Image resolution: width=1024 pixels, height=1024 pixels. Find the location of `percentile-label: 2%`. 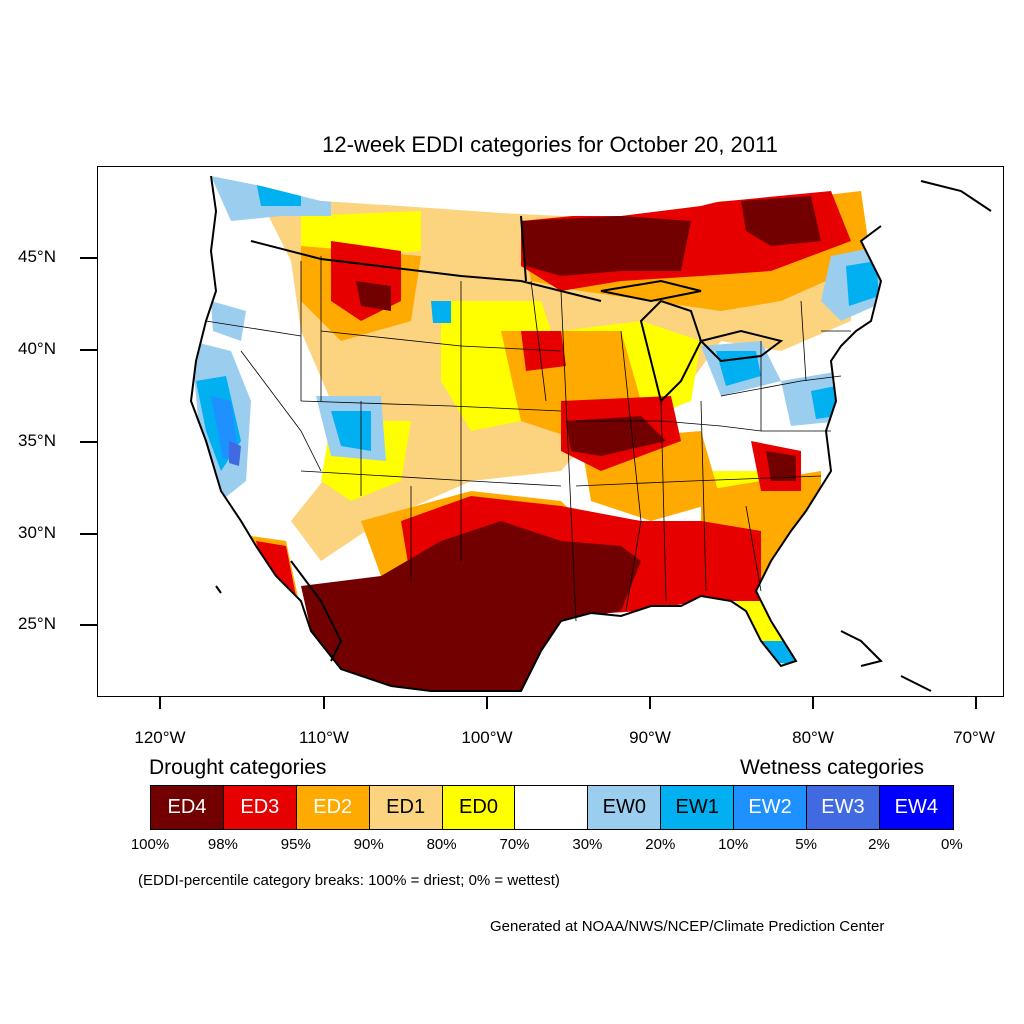

percentile-label: 2% is located at coordinates (879, 844).